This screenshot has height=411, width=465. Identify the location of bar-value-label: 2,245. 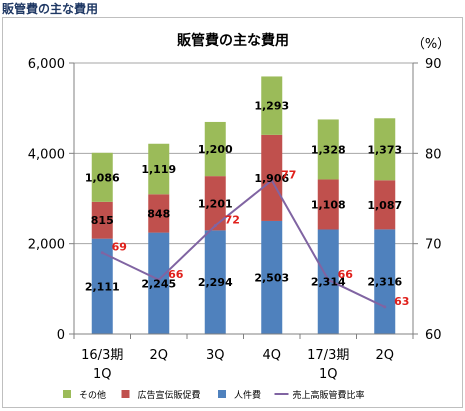
(158, 283).